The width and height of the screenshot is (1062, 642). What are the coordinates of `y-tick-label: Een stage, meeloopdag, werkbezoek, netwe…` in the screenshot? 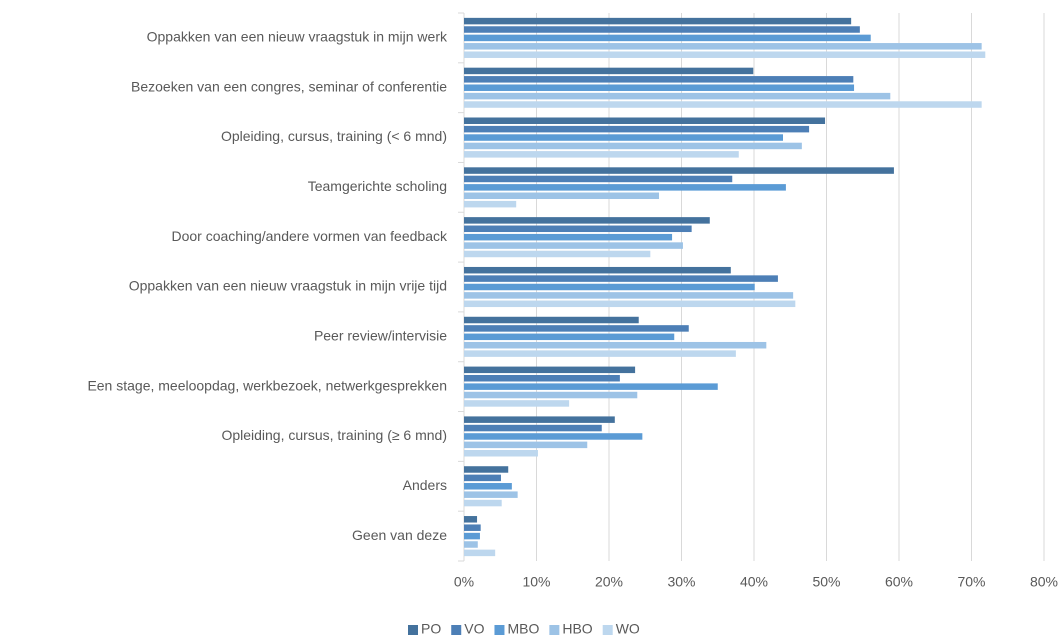 It's located at (267, 385).